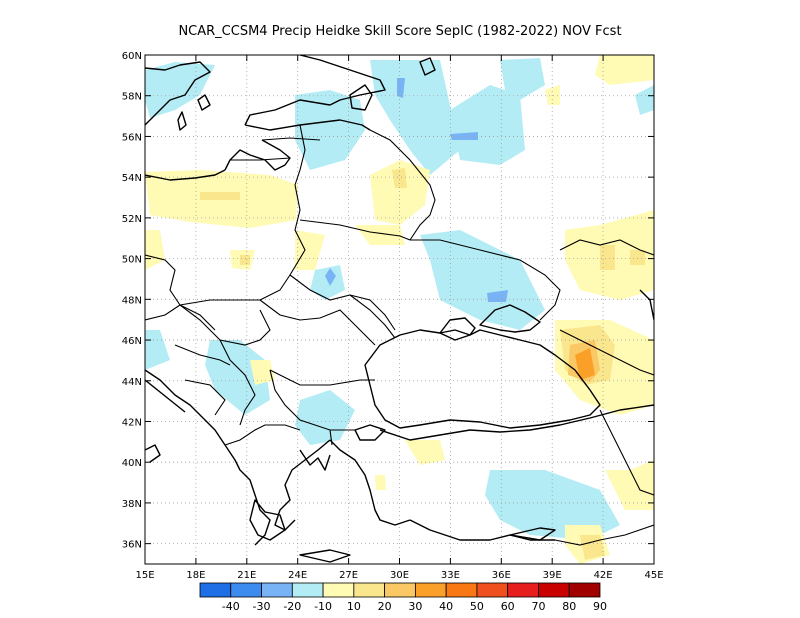 The width and height of the screenshot is (800, 618). What do you see at coordinates (132, 545) in the screenshot?
I see `lat-tick-label: 36N` at bounding box center [132, 545].